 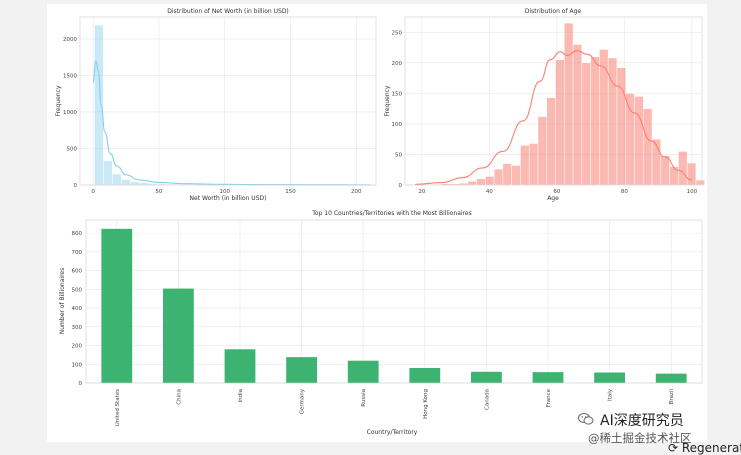 I want to click on bar-hong-kong, so click(x=424, y=375).